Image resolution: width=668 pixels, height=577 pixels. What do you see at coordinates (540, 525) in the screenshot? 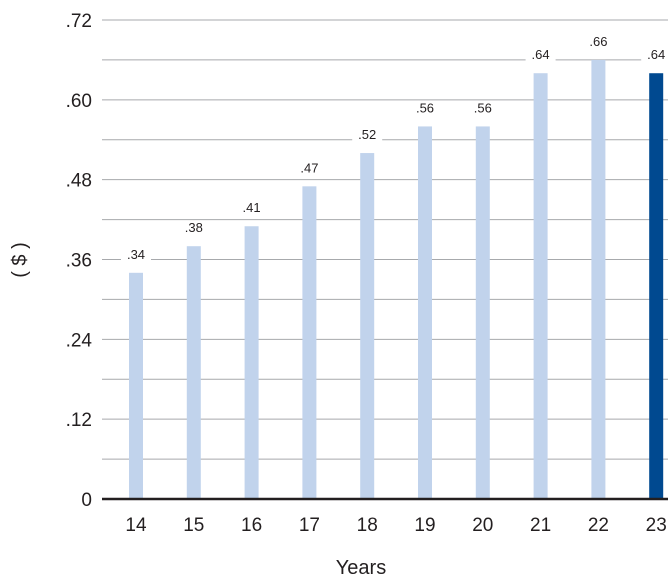
I see `x-tick-label: 21` at bounding box center [540, 525].